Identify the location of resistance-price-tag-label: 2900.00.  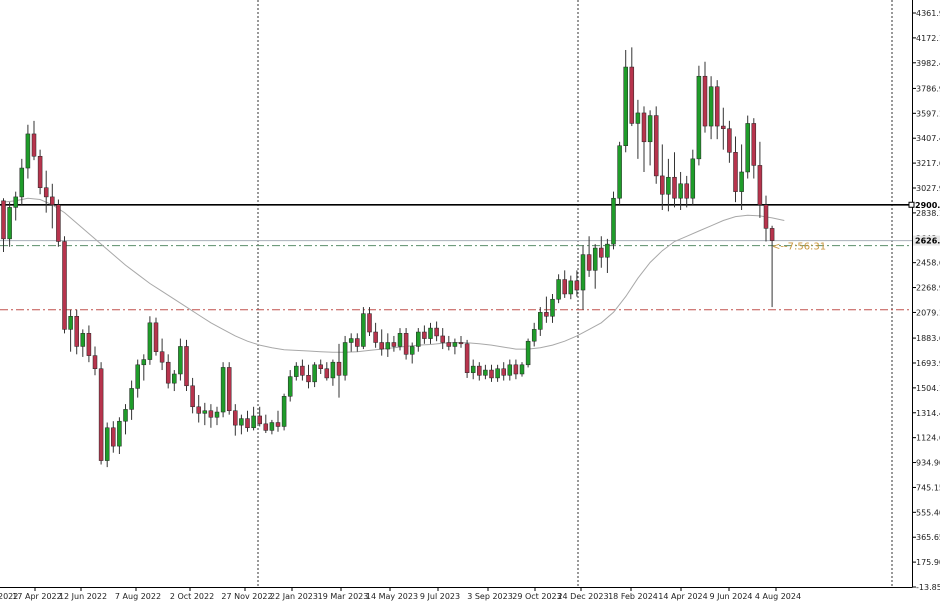
(927, 205).